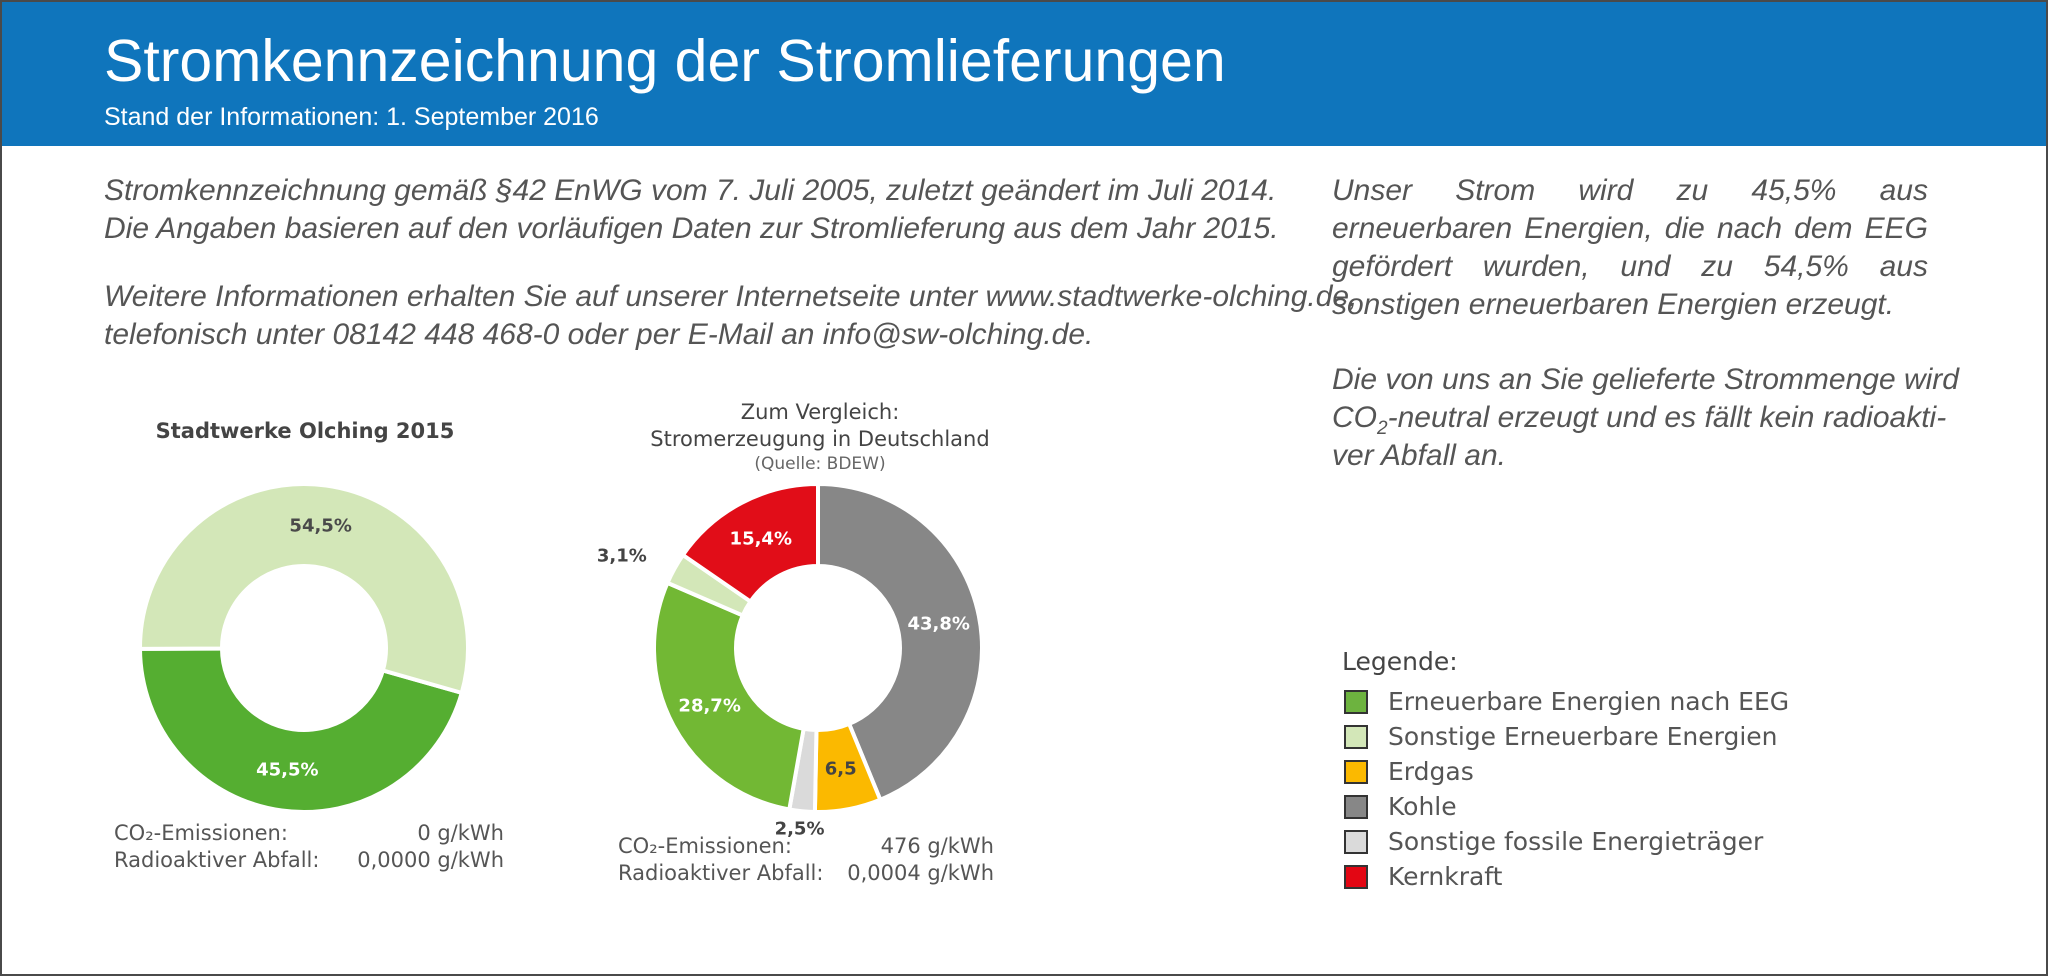  Describe the element at coordinates (721, 873) in the screenshot. I see `chart-2-waste-label: Radioaktiver Abfall:` at that location.